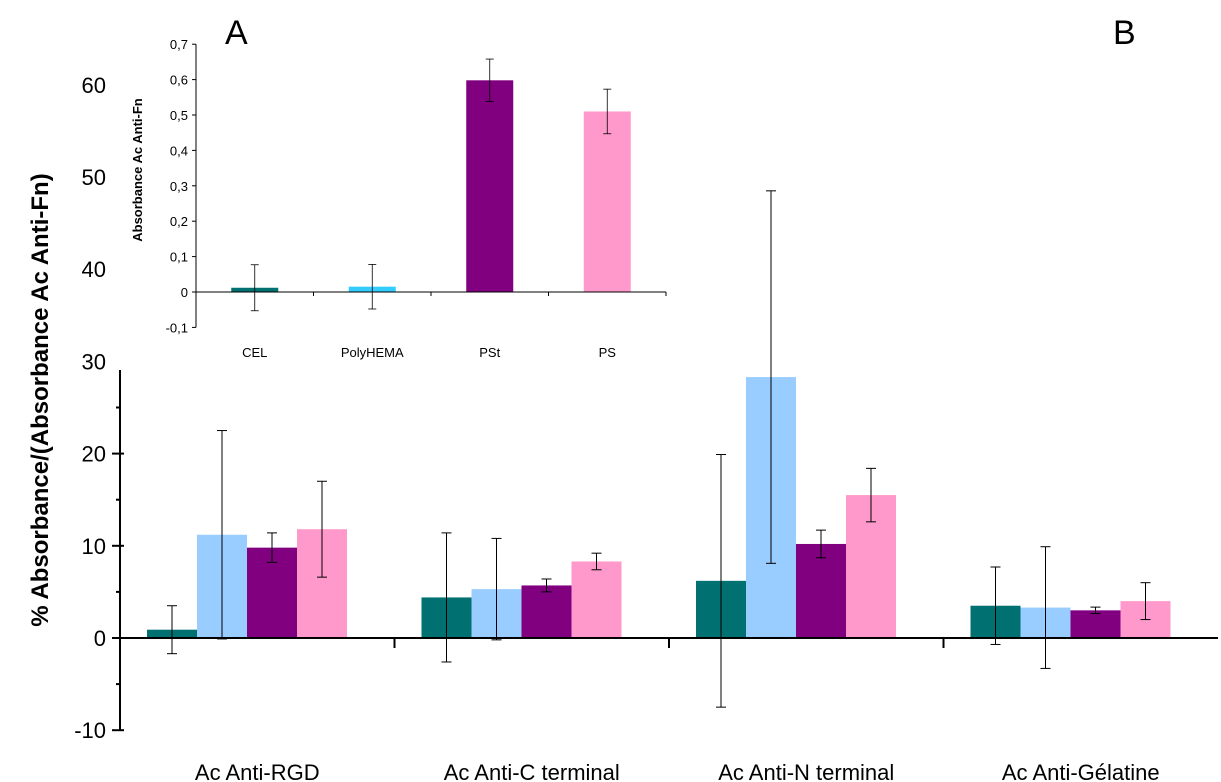 Image resolution: width=1221 pixels, height=782 pixels. What do you see at coordinates (179, 186) in the screenshot?
I see `inset-y-tick-label: 0,3` at bounding box center [179, 186].